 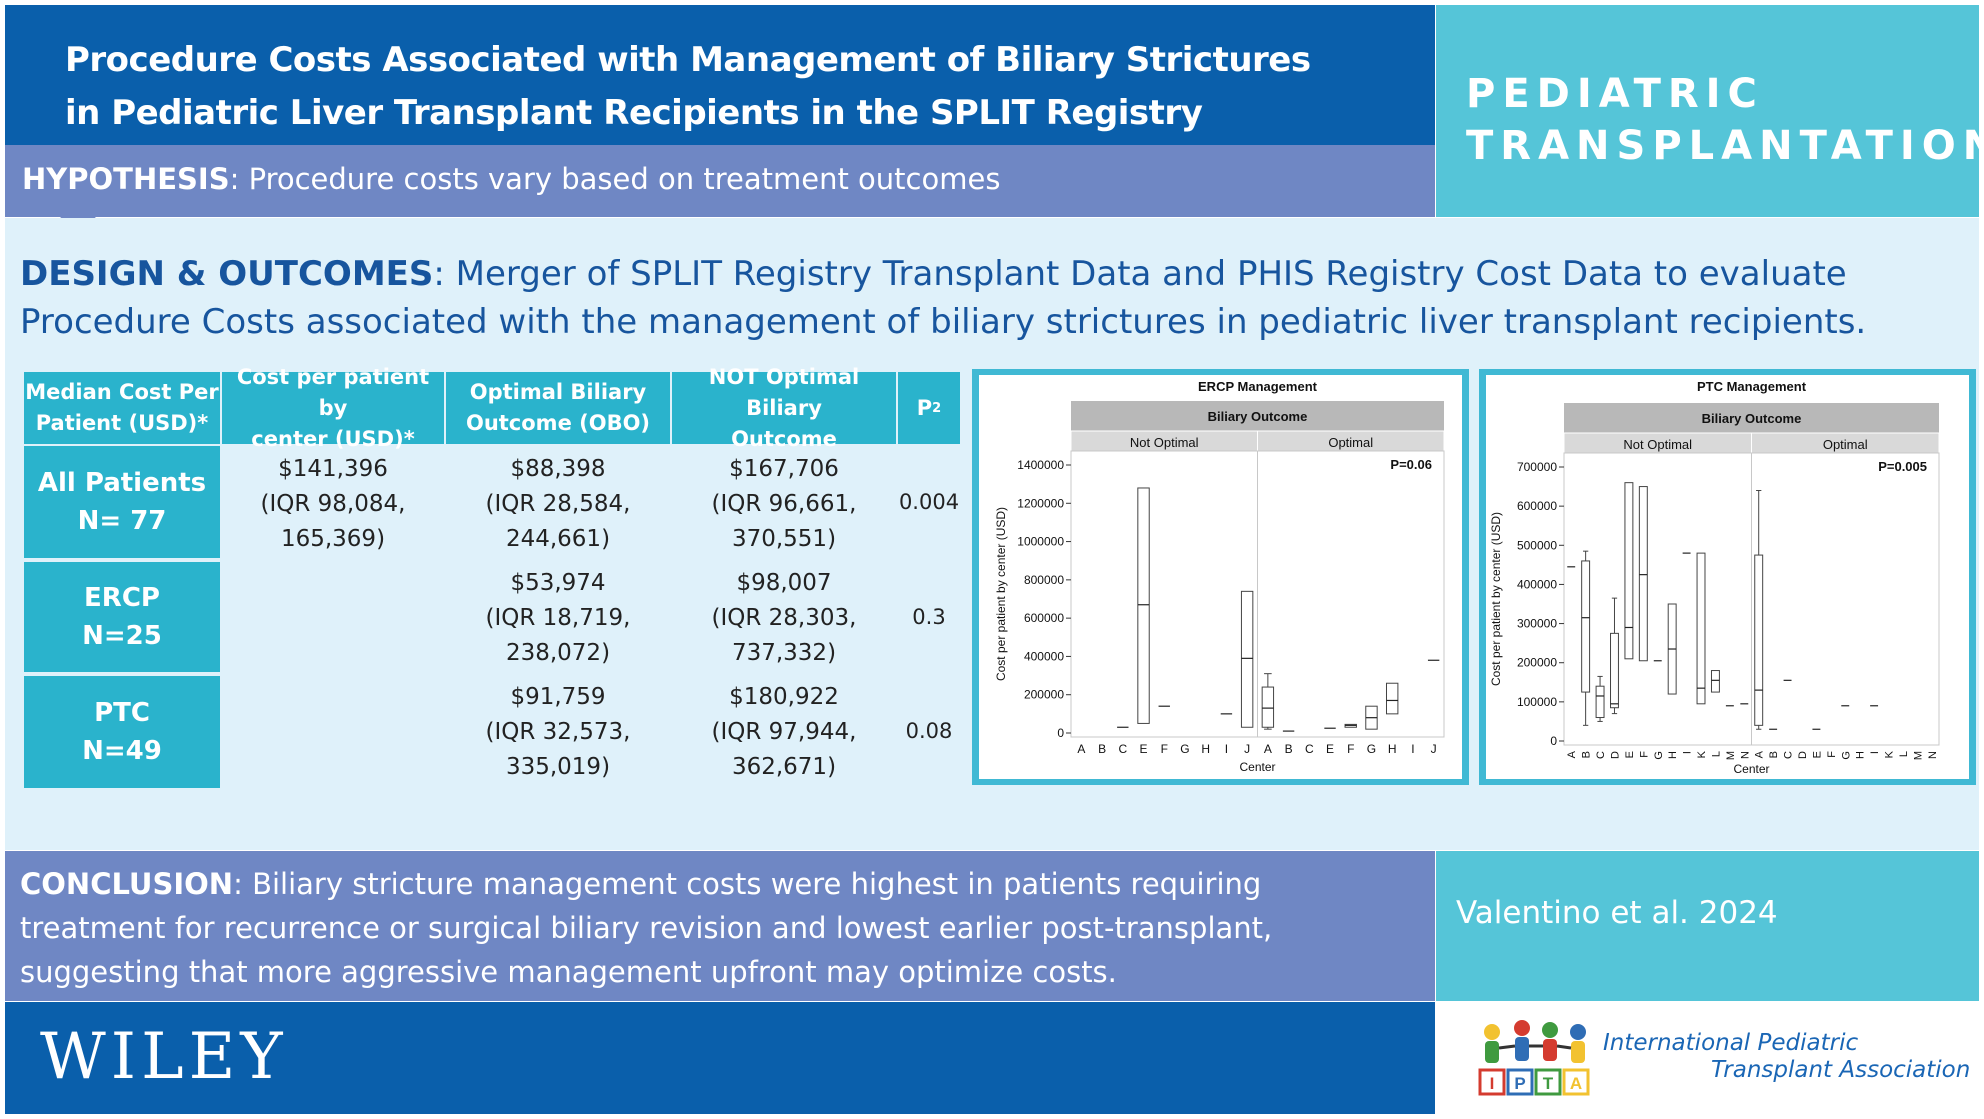 I want to click on cell-obo-ptc: $91,759 (IQR 32,573, 335,019), so click(x=558, y=732).